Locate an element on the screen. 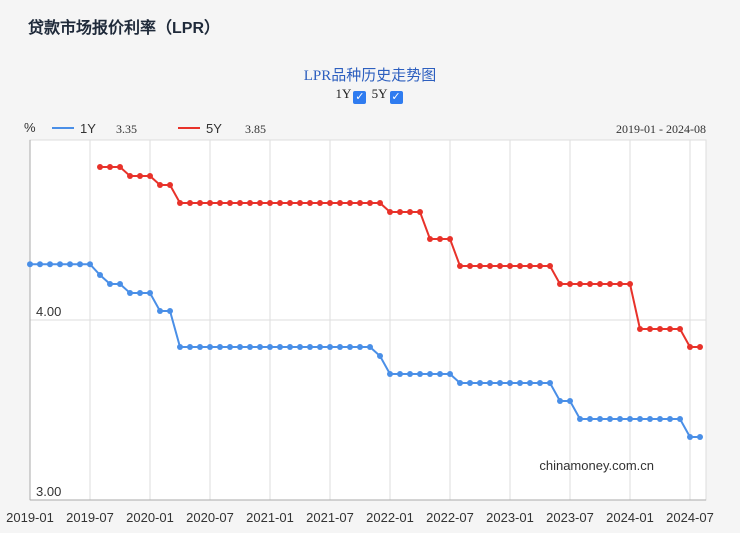 Image resolution: width=740 pixels, height=533 pixels. legend-latest-5y: 3.85 is located at coordinates (255, 129).